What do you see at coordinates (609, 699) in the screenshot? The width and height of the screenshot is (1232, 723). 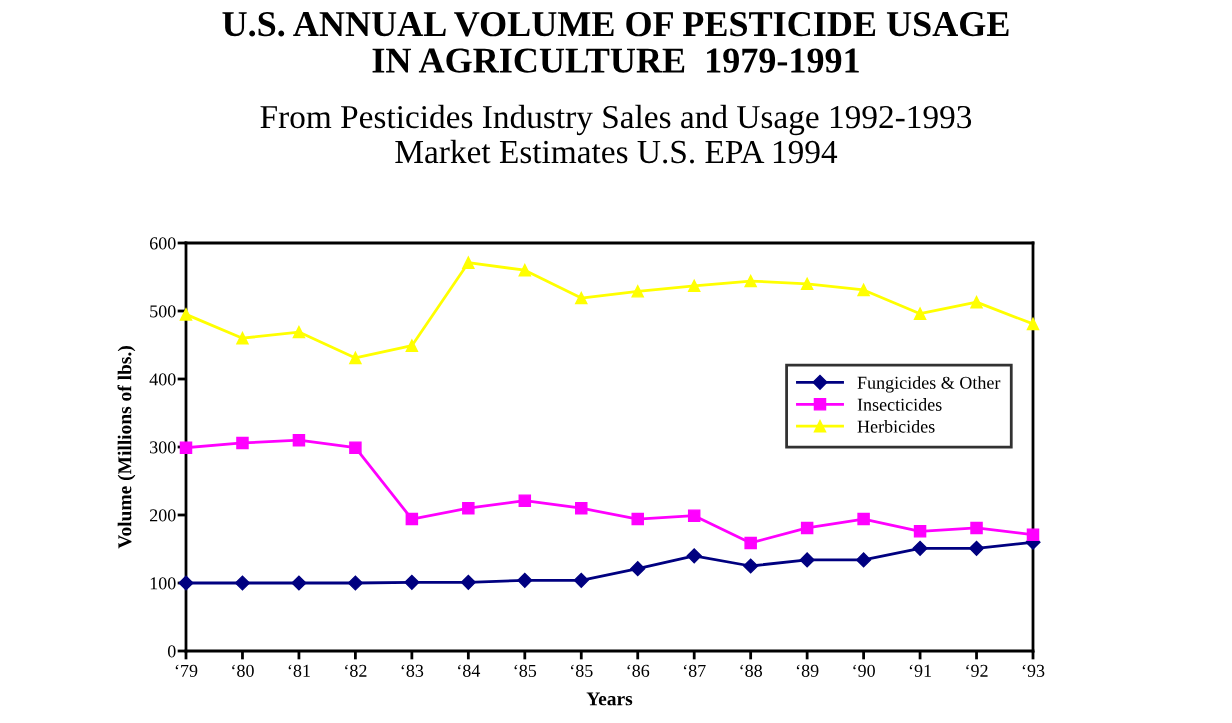 I see `x-axis-title: Years` at bounding box center [609, 699].